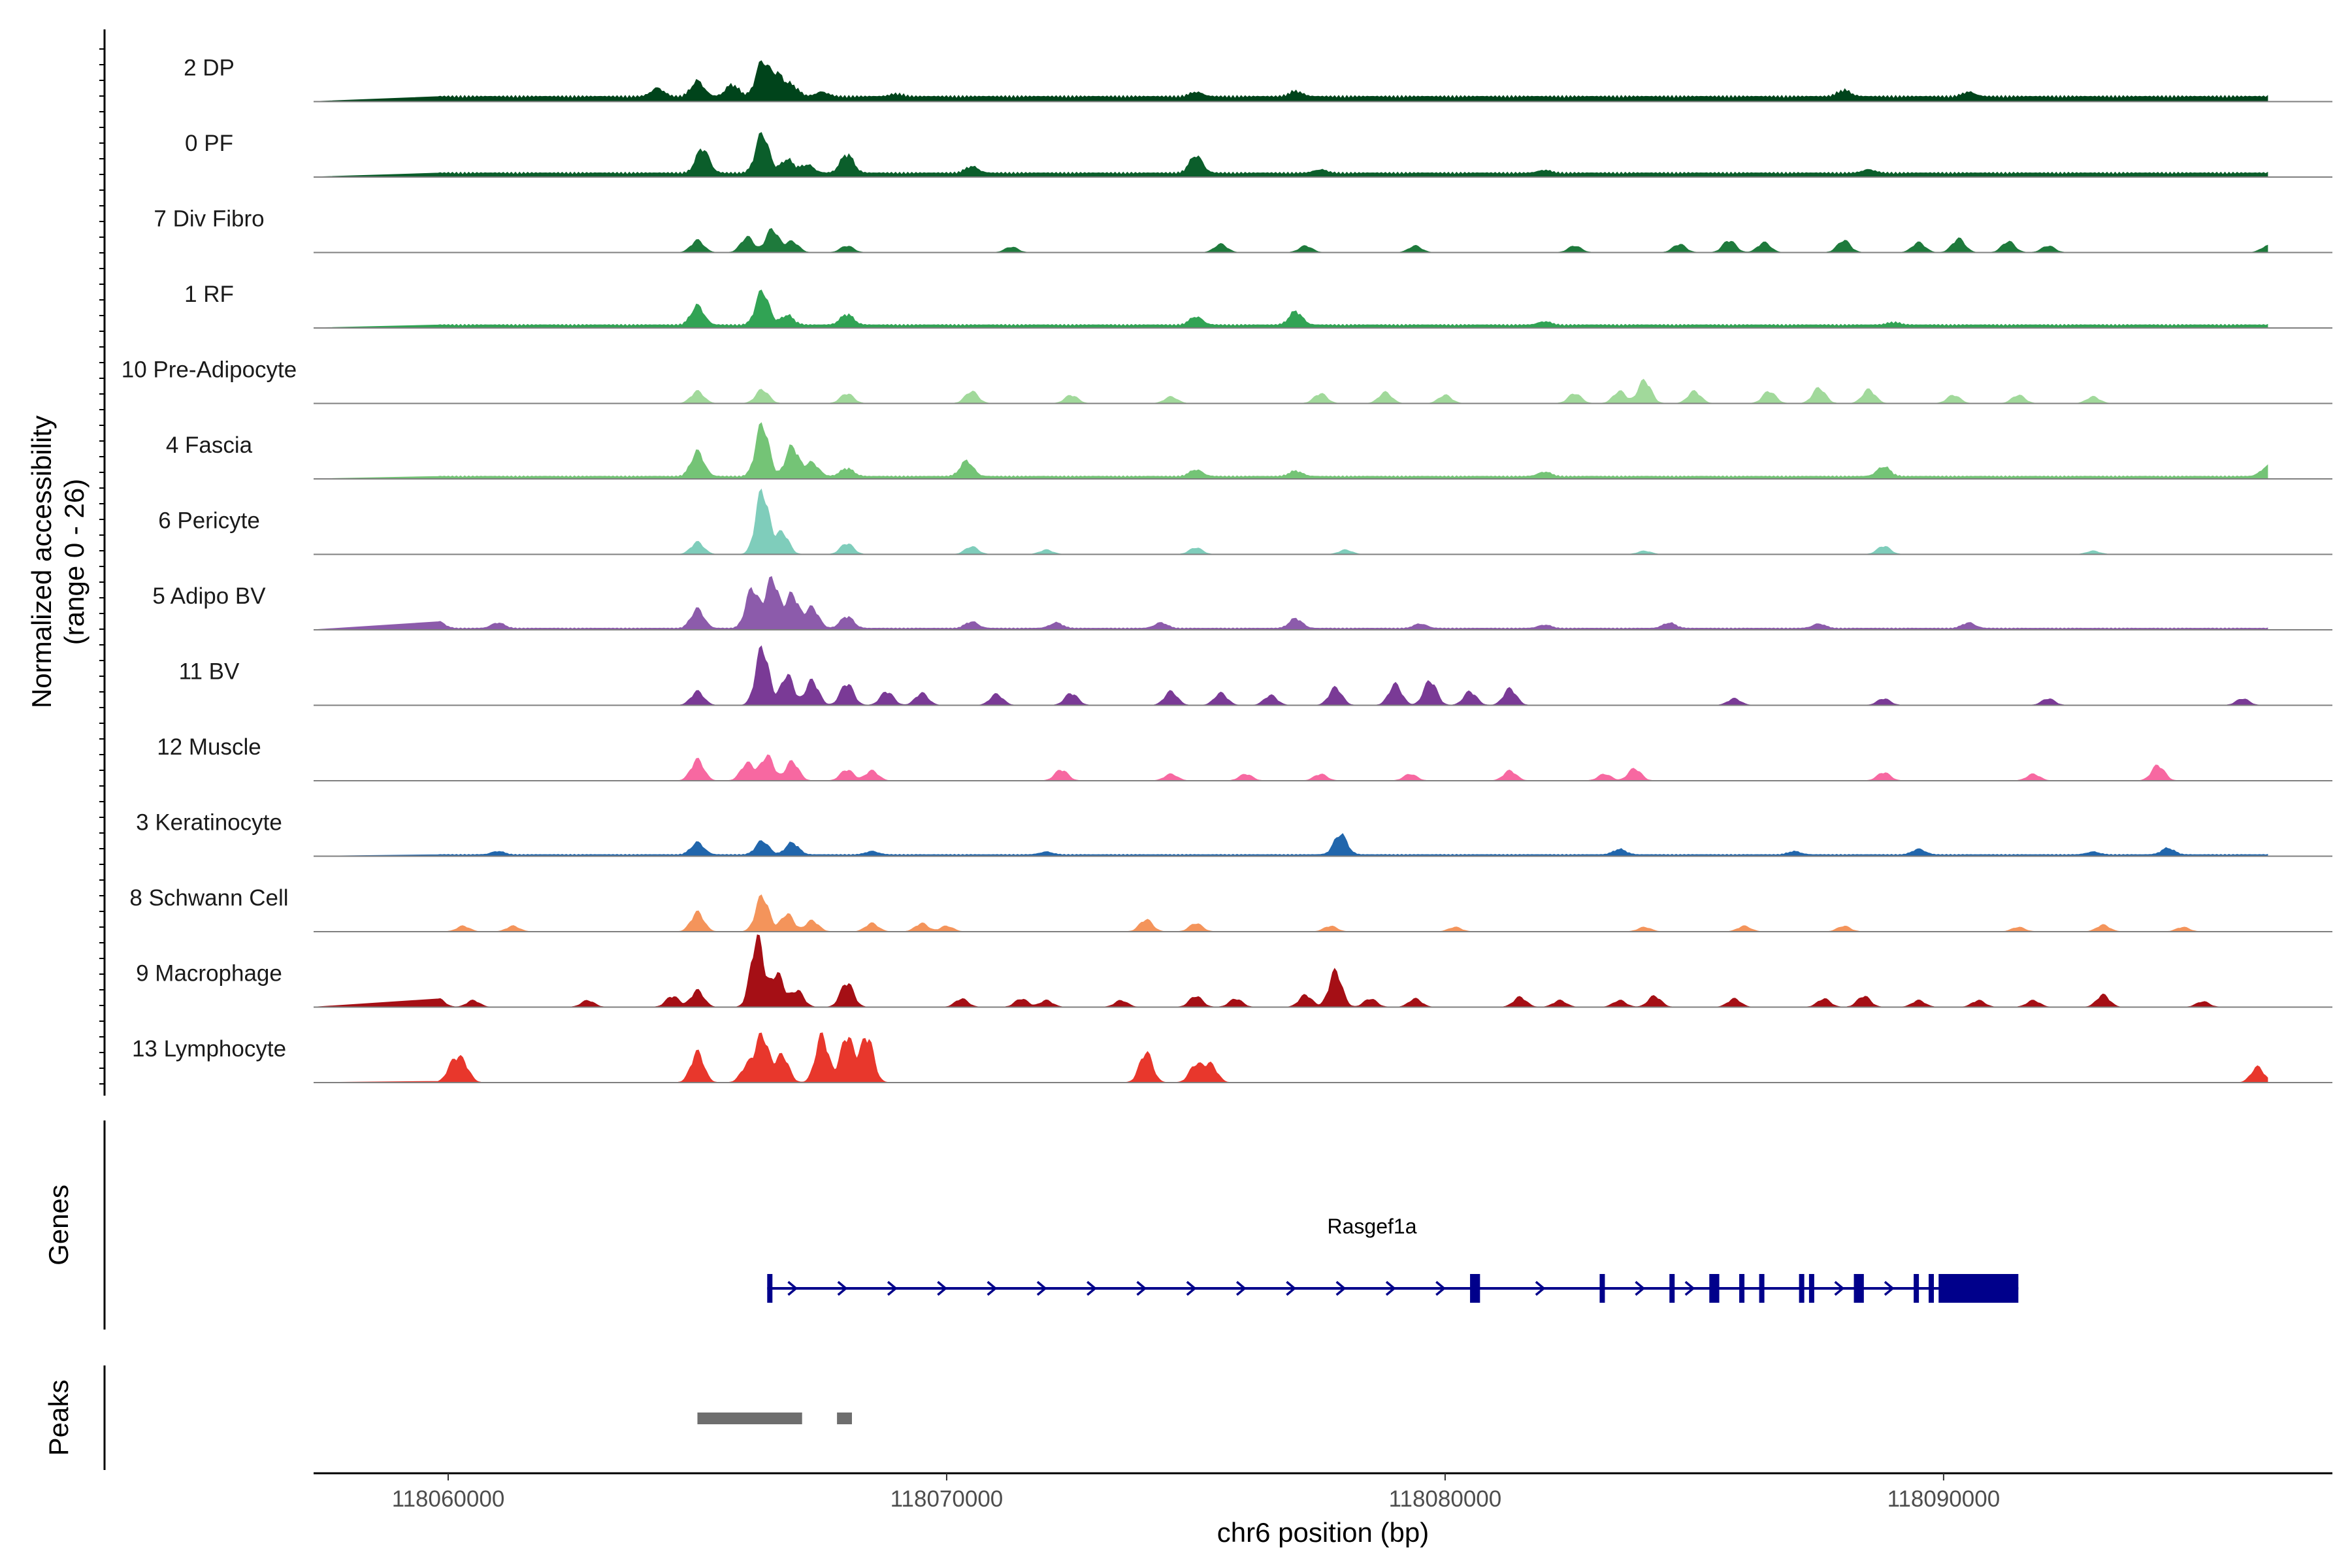 The width and height of the screenshot is (2352, 1568). I want to click on y-axis-range-label: (range 0 - 26), so click(74, 562).